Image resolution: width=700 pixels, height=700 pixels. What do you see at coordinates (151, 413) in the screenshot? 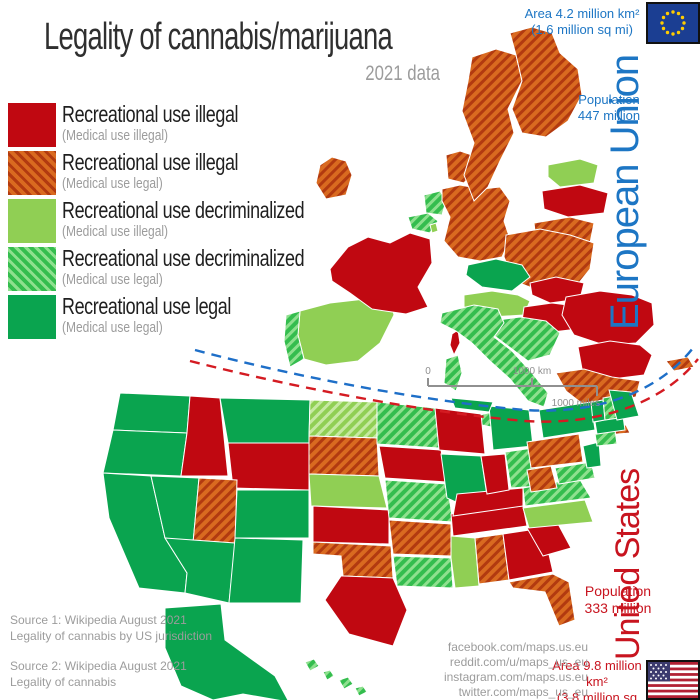
I see `region-washington` at bounding box center [151, 413].